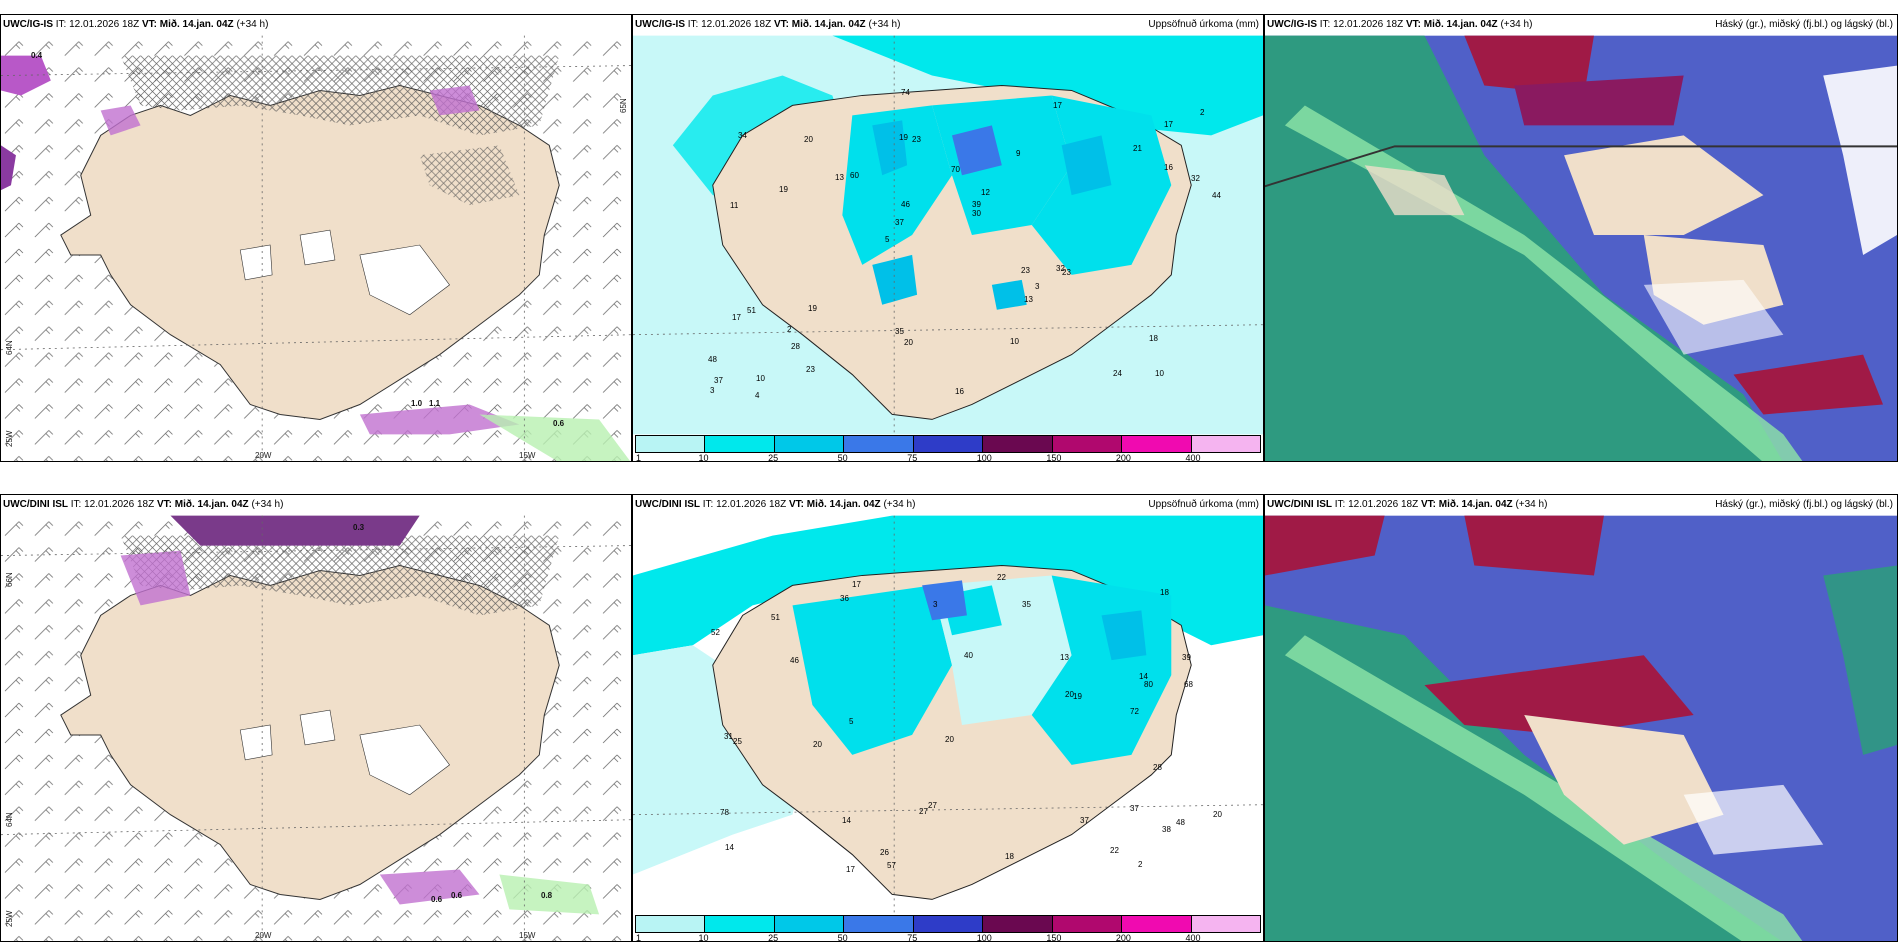 This screenshot has height=950, width=1900. Describe the element at coordinates (955, 169) in the screenshot. I see `precip-value: 70` at that location.